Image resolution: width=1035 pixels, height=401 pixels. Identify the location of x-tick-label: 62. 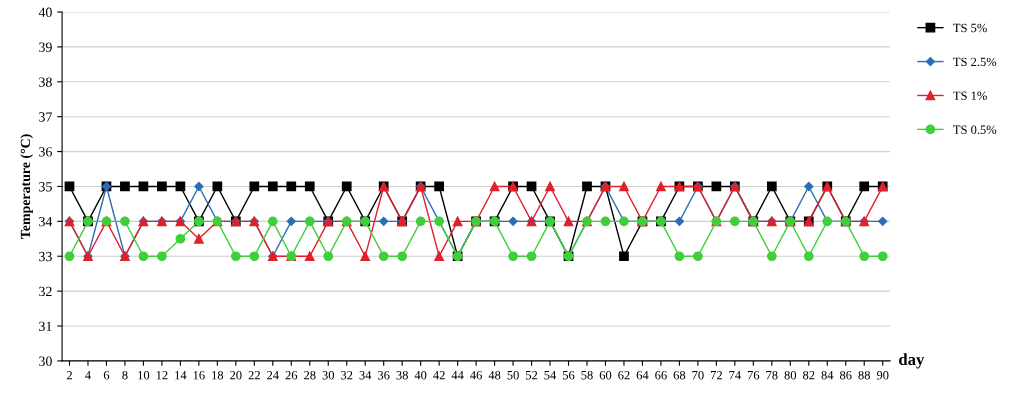
(624, 375).